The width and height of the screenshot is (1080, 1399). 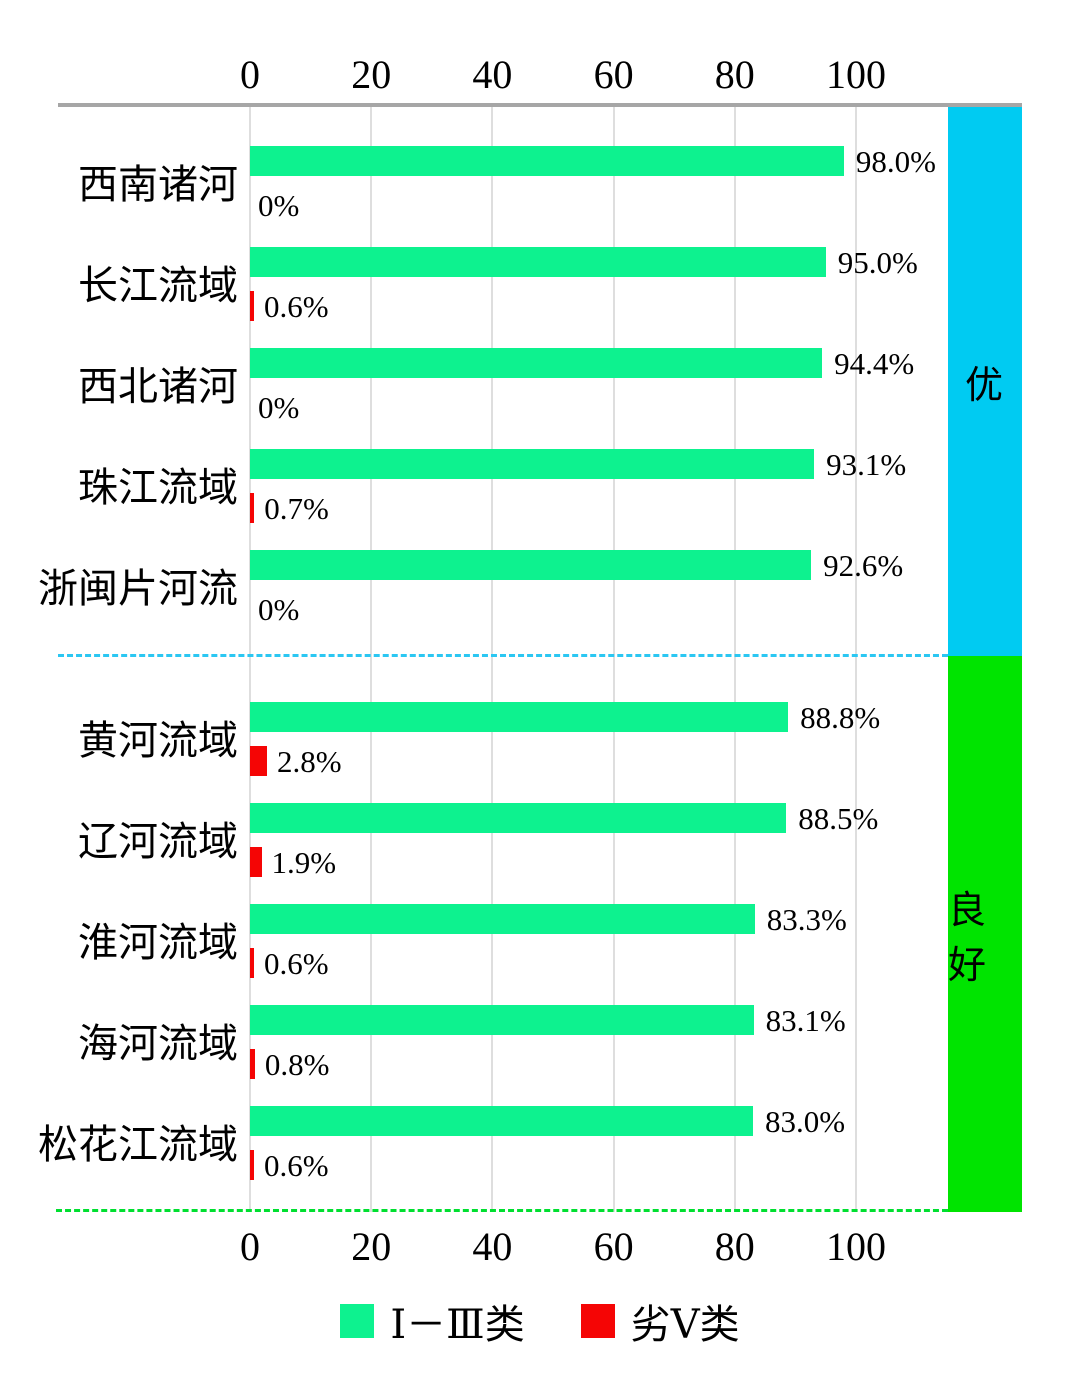 I want to click on good-value-label: 95.0%, so click(x=877, y=262).